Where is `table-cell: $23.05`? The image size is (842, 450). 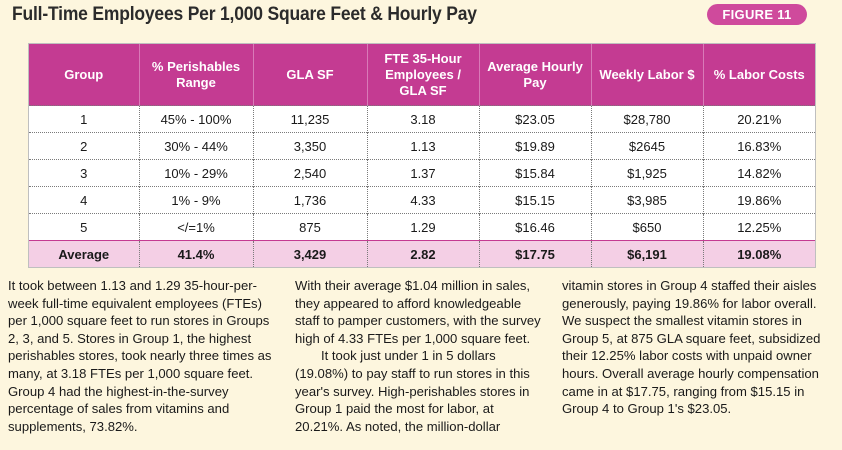 table-cell: $23.05 is located at coordinates (534, 119).